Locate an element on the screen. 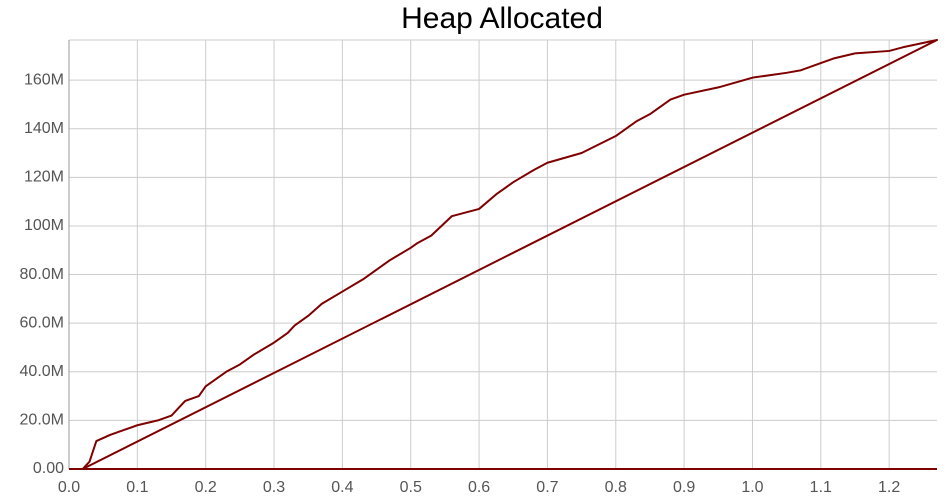 This screenshot has height=501, width=951. y-tick-label: 100M is located at coordinates (44, 225).